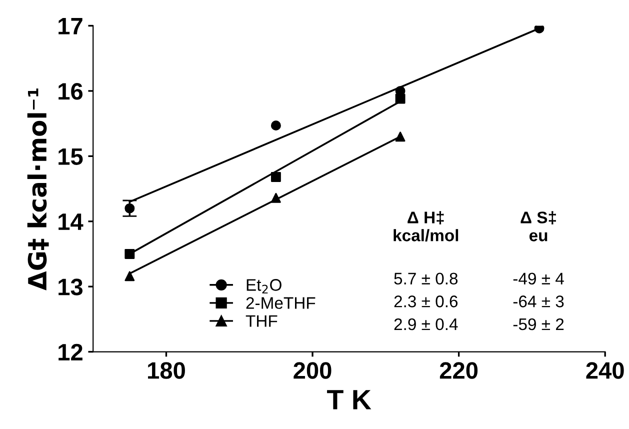 The height and width of the screenshot is (429, 629). I want to click on x-tick-label: 180, so click(166, 370).